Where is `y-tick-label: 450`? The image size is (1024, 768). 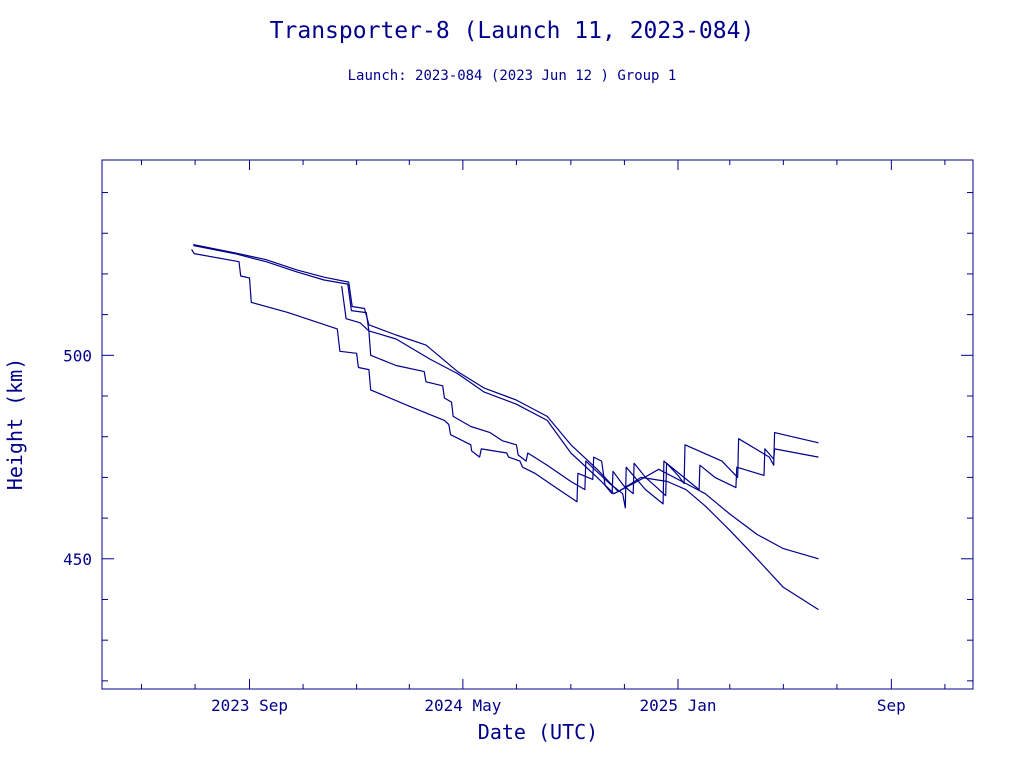
y-tick-label: 450 is located at coordinates (77, 559).